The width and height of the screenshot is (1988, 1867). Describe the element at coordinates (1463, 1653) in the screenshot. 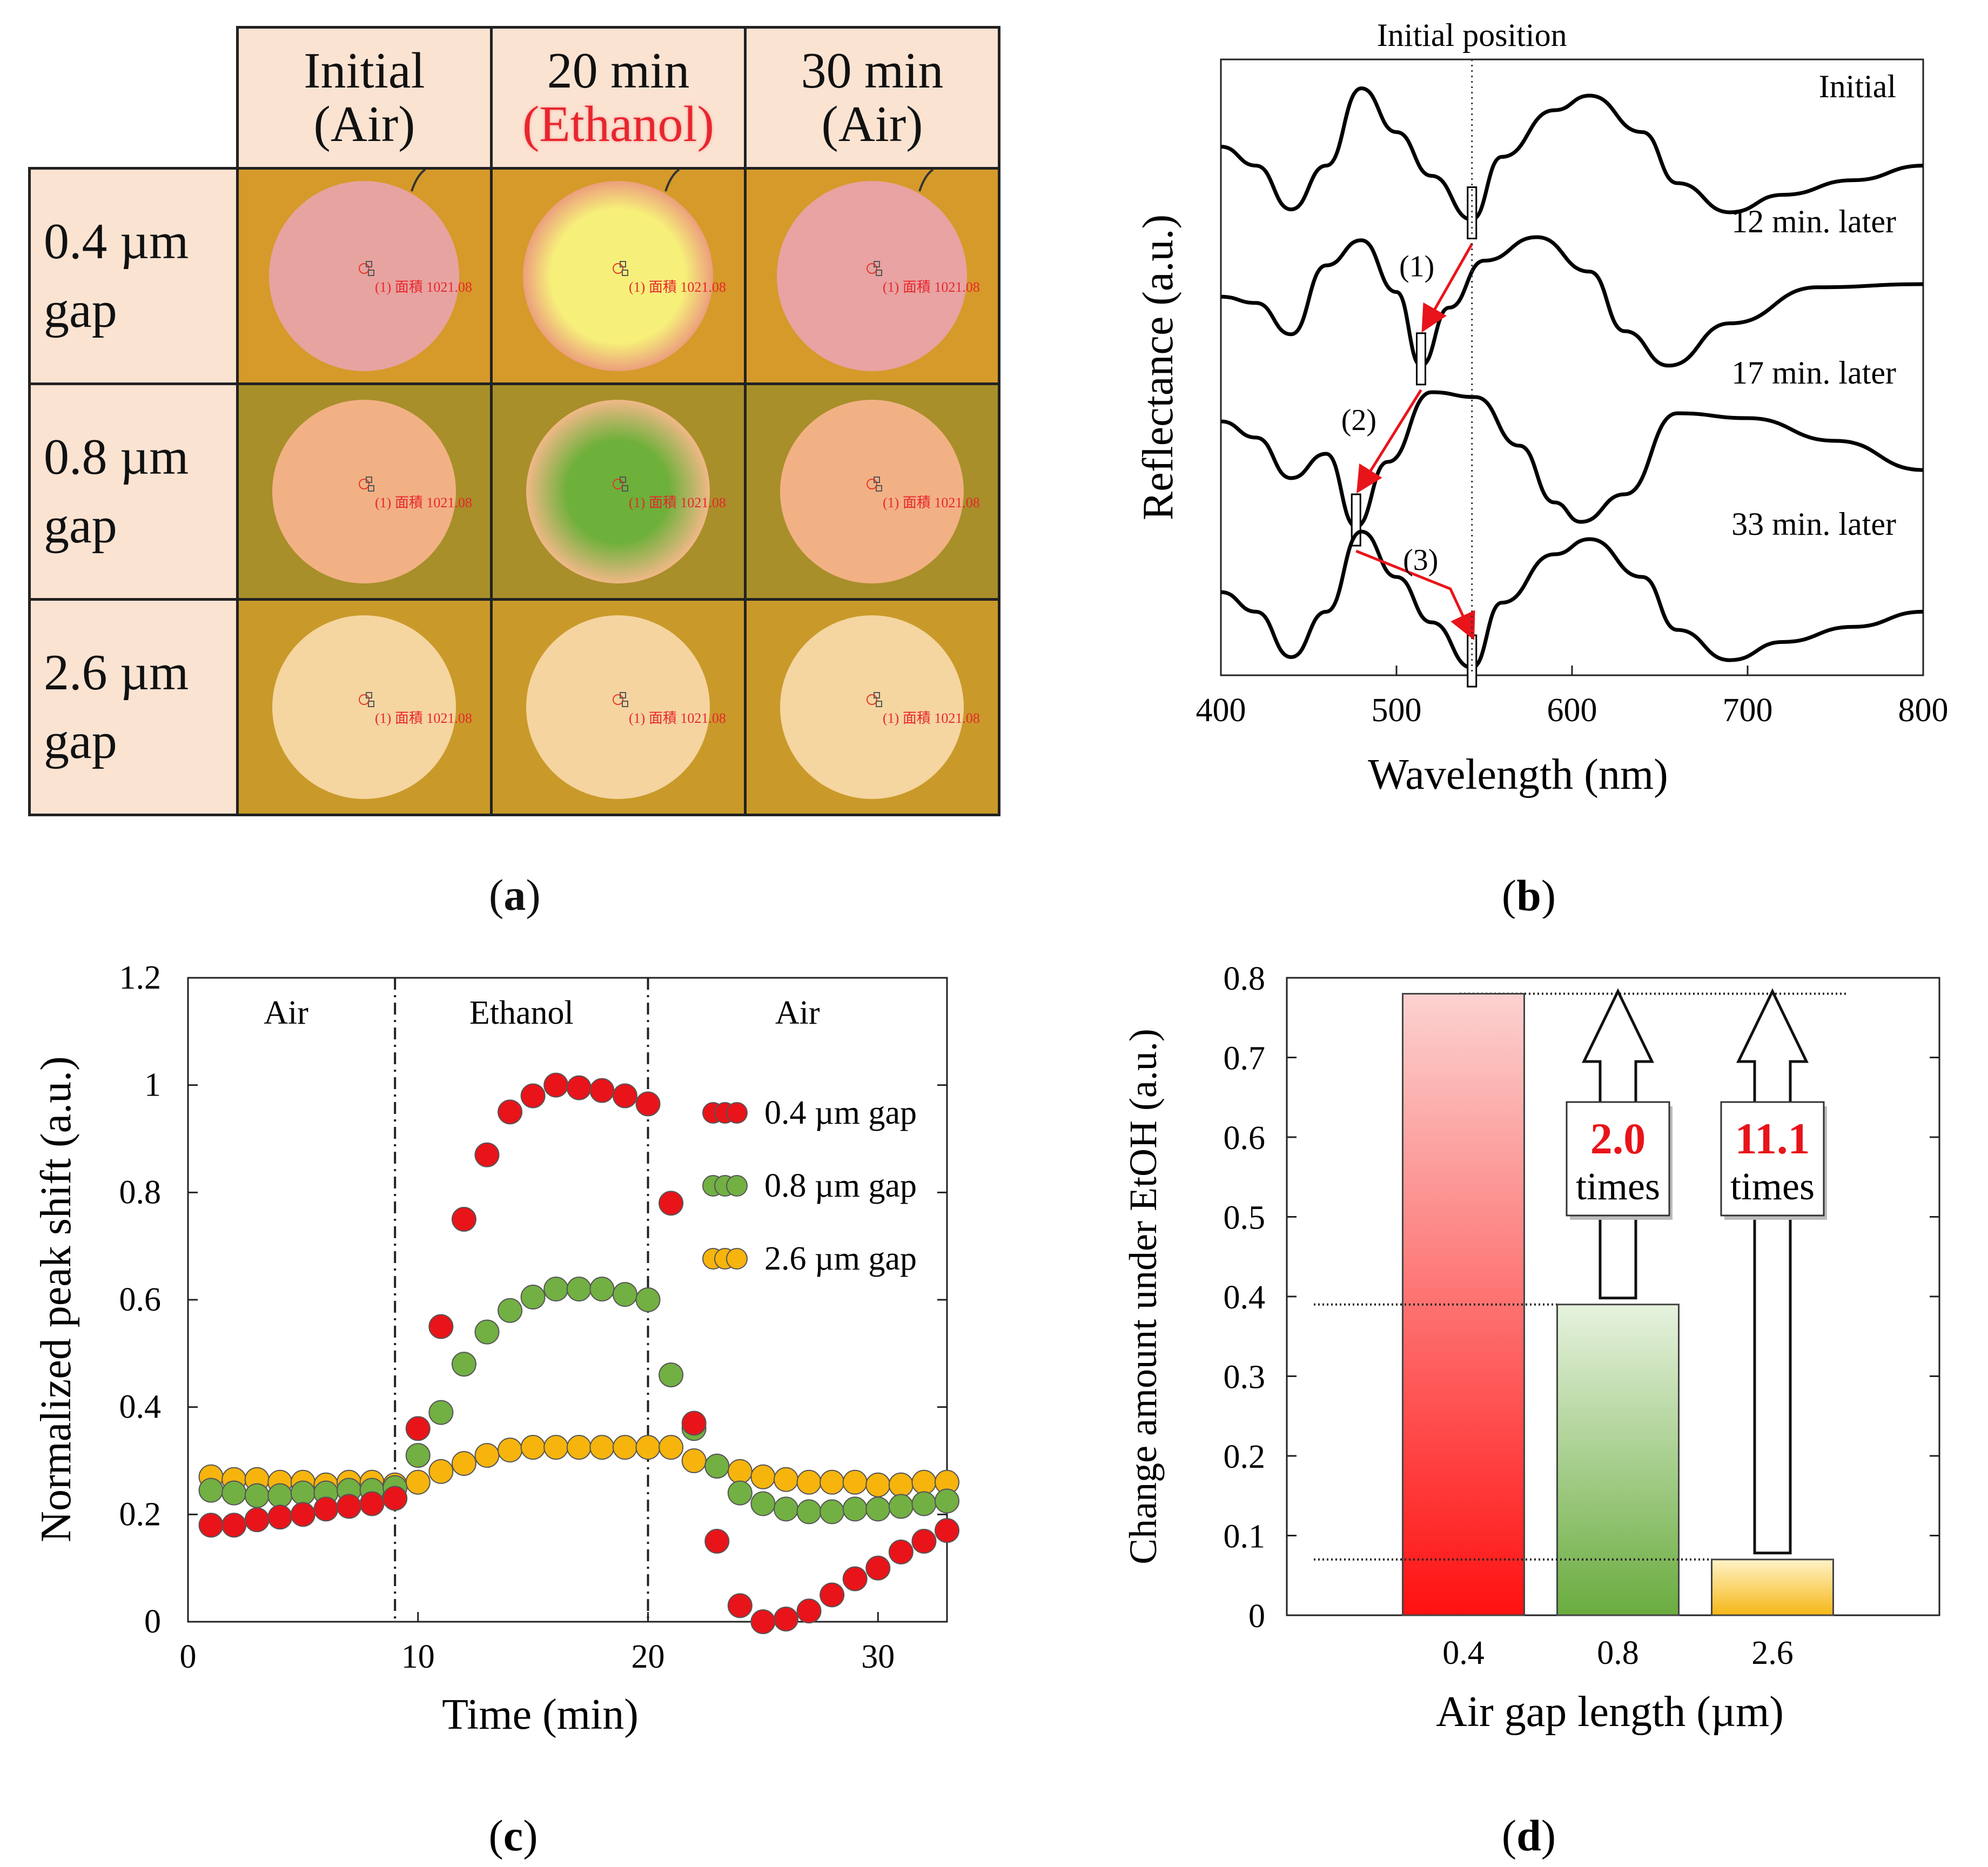

I see `x-tick-label: 0.4` at that location.